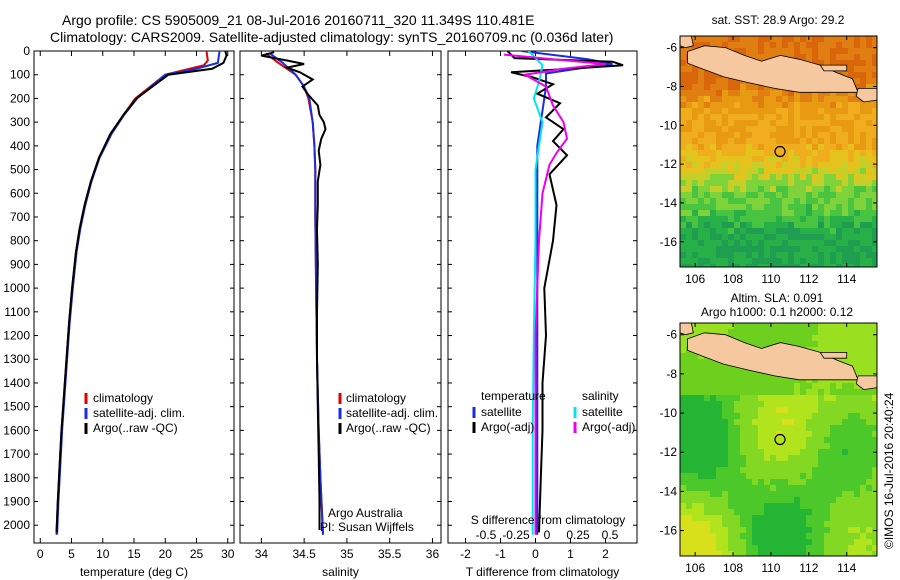 Image resolution: width=900 pixels, height=580 pixels. What do you see at coordinates (20, 75) in the screenshot?
I see `depth-tick-label: 100` at bounding box center [20, 75].